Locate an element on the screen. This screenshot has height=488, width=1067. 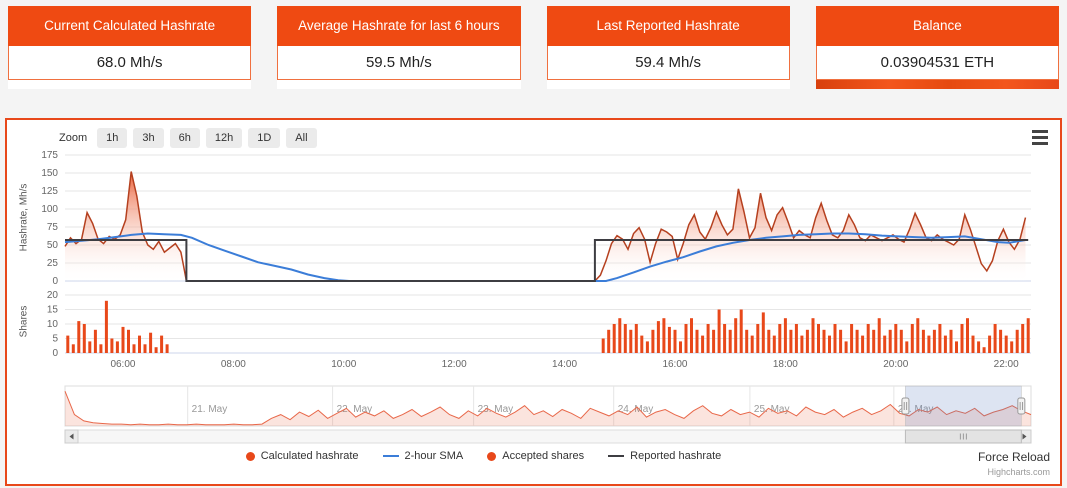
stat-card-value: 59.4 Mh/s is located at coordinates (668, 63).